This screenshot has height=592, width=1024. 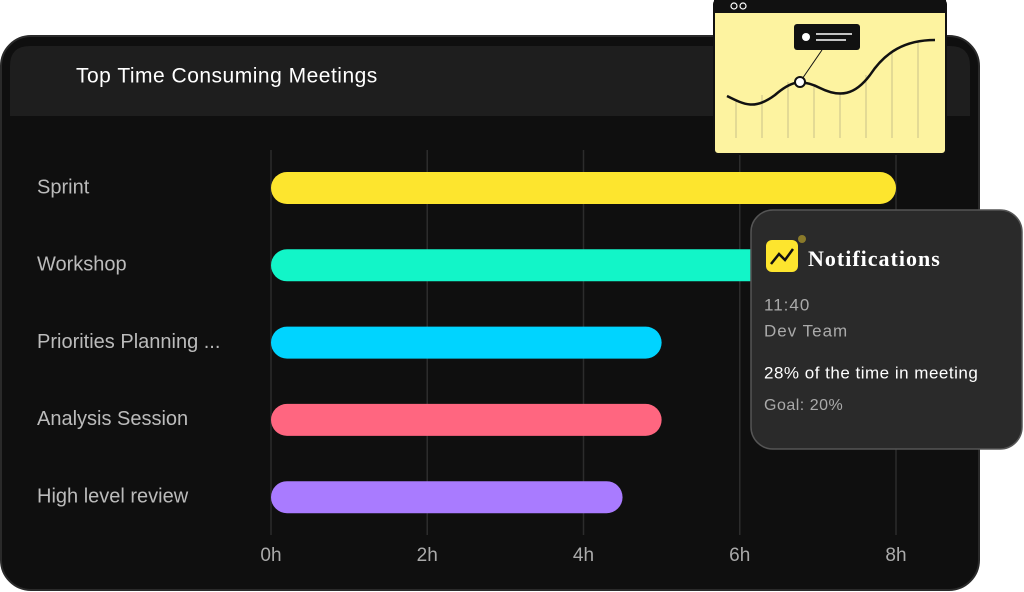 What do you see at coordinates (63, 187) in the screenshot?
I see `y-tick-label: Sprint` at bounding box center [63, 187].